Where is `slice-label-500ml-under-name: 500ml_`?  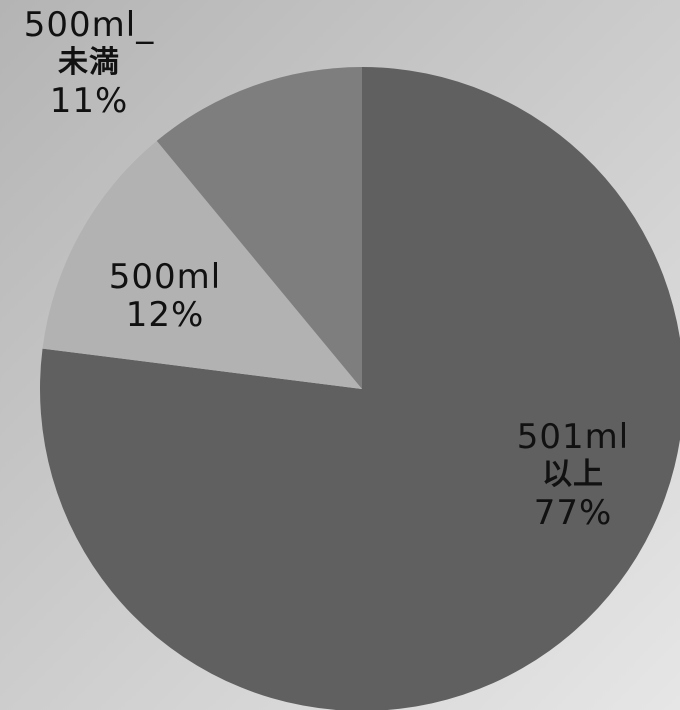 slice-label-500ml-under-name: 500ml_ is located at coordinates (89, 25).